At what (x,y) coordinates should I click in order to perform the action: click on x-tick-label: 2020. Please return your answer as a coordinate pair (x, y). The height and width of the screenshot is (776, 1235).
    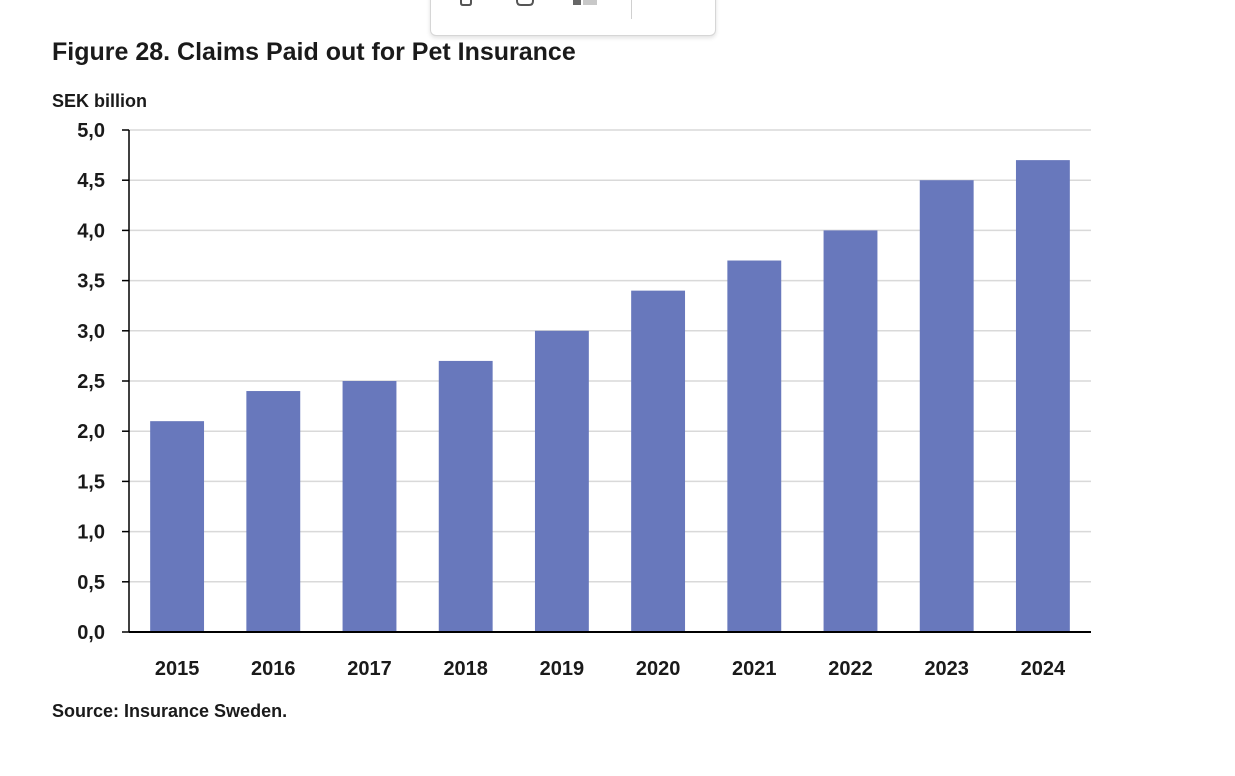
    Looking at the image, I should click on (658, 669).